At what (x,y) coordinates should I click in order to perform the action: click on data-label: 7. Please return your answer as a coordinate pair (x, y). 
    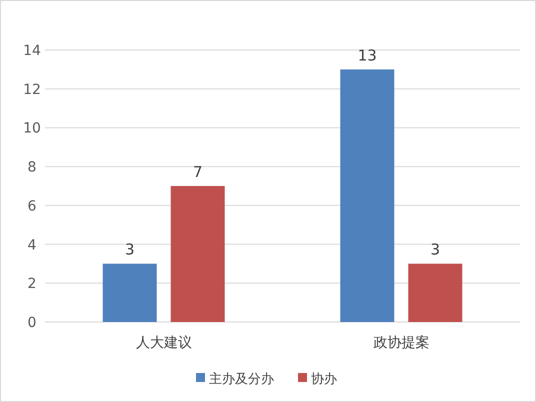
    Looking at the image, I should click on (197, 172).